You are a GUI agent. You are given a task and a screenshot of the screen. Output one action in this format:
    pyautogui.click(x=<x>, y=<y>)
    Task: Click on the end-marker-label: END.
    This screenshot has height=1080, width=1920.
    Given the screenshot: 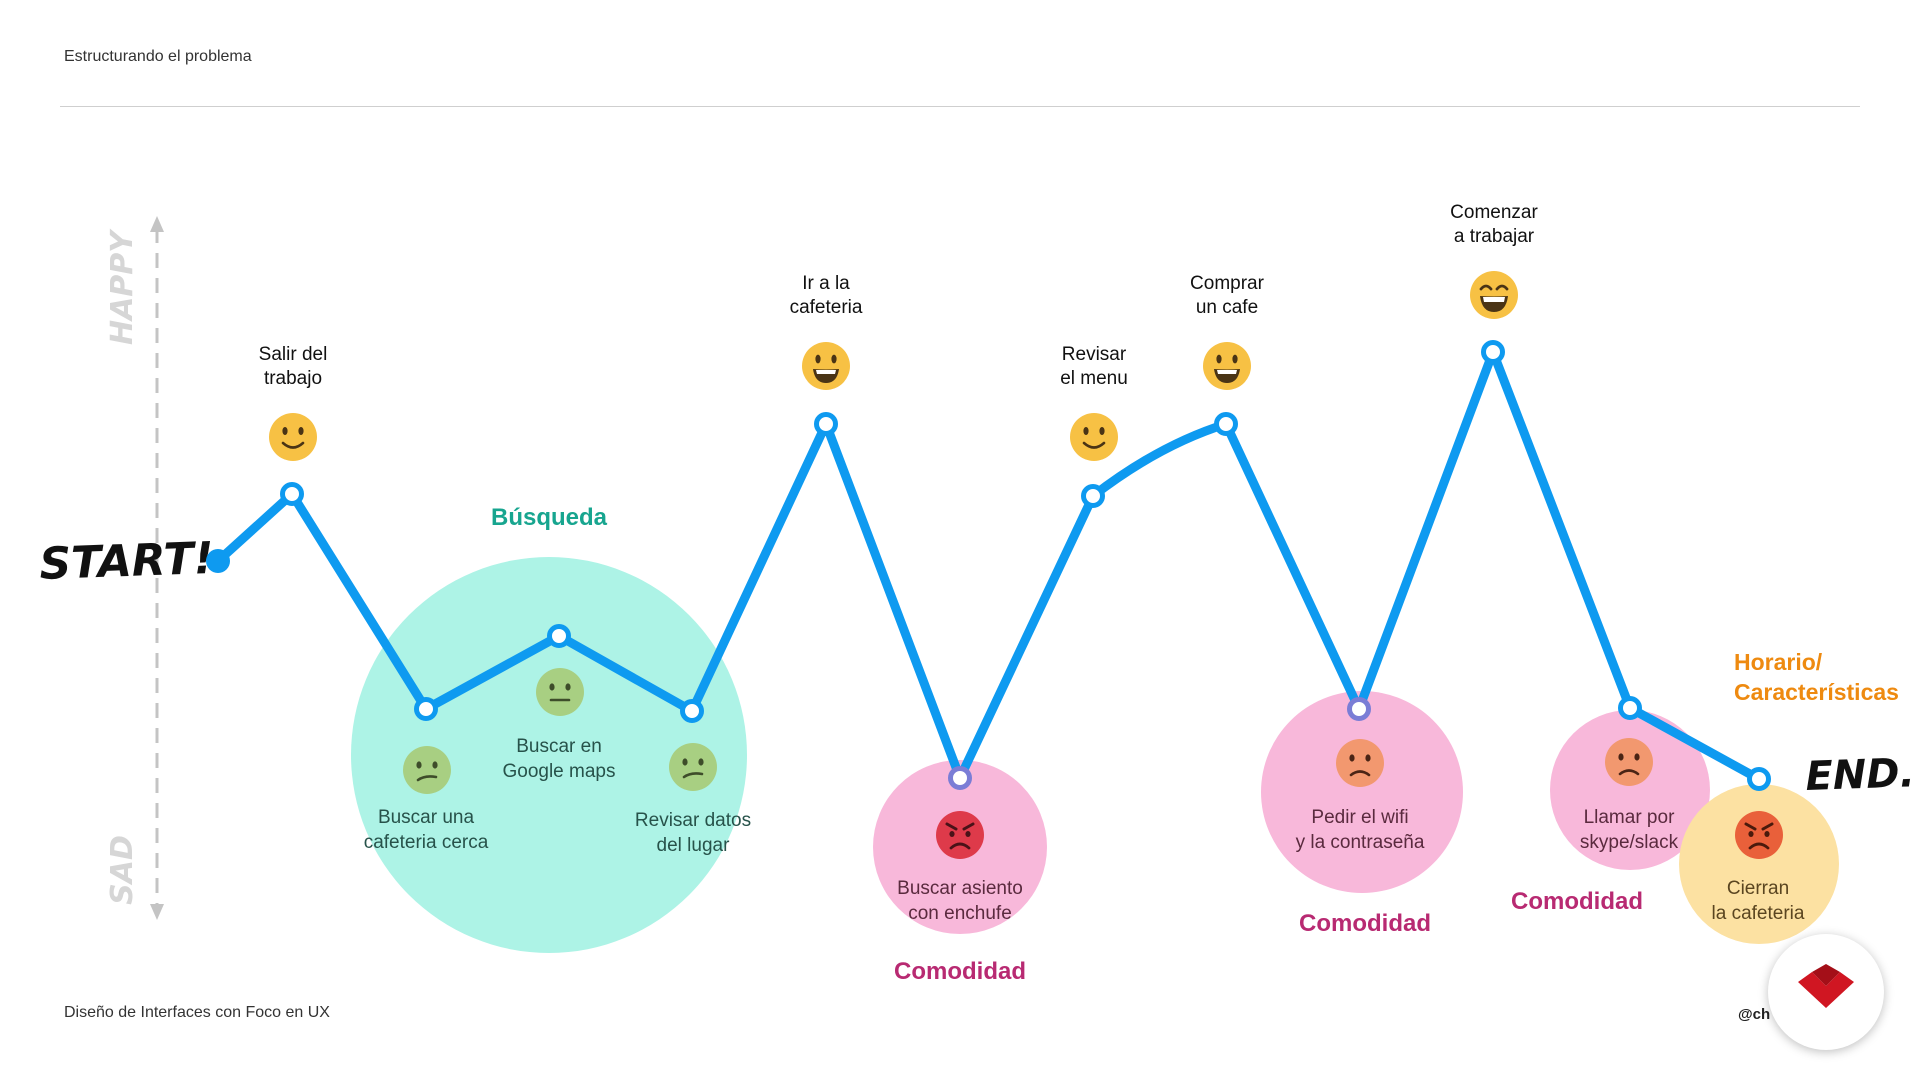 What is the action you would take?
    pyautogui.click(x=1860, y=775)
    